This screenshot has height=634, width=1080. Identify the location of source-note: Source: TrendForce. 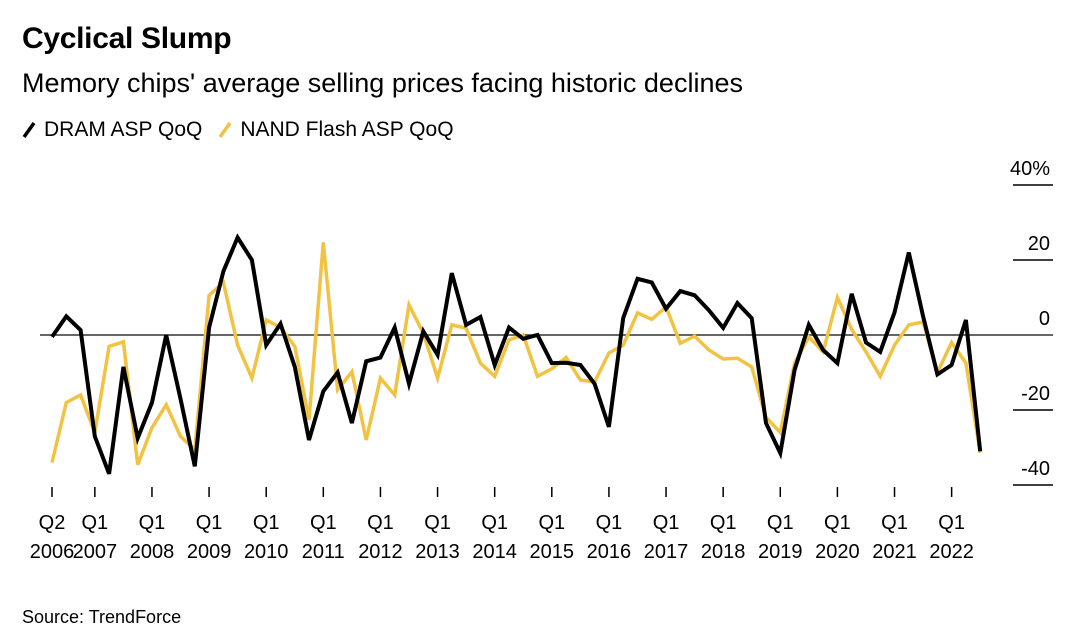
(102, 617).